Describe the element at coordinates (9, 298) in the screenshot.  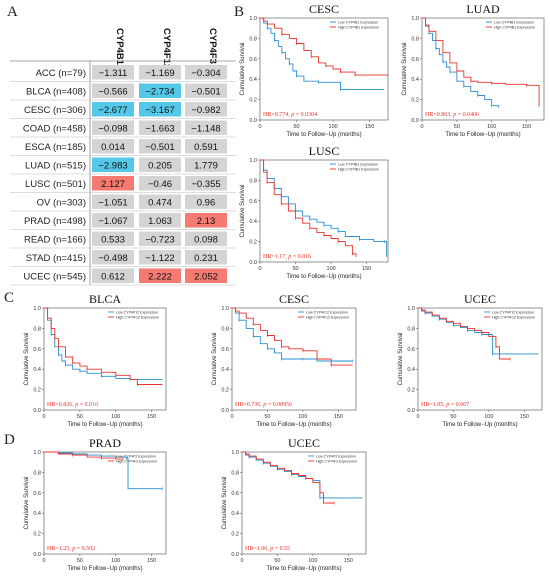
I see `panel-label-c: C` at that location.